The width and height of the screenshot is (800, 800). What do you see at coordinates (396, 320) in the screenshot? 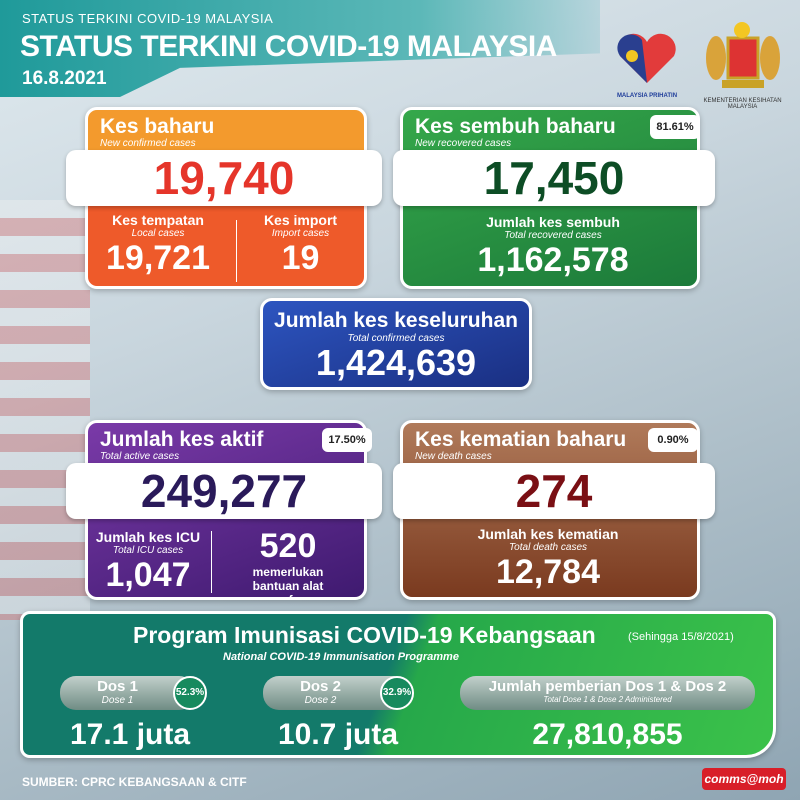
I see `total-cases-title: Jumlah kes keseluruhan` at bounding box center [396, 320].